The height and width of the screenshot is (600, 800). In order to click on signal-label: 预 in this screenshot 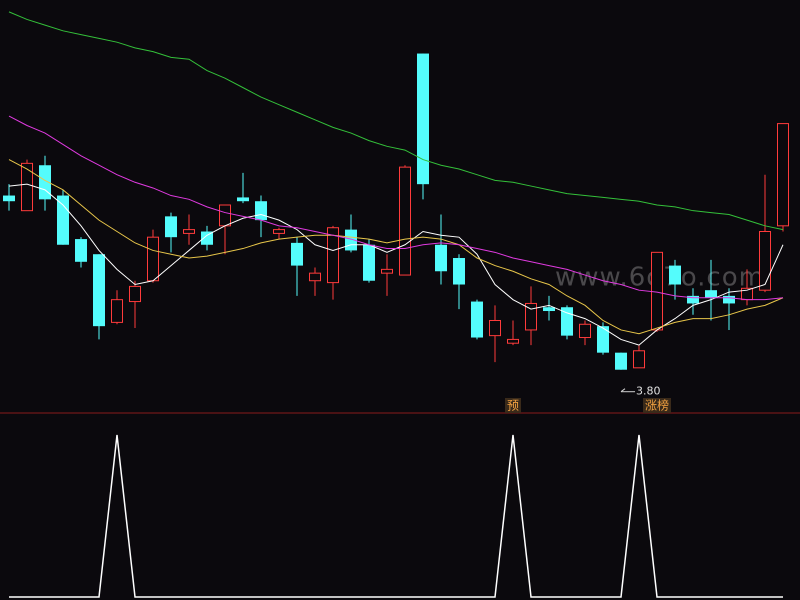, I will do `click(513, 406)`.